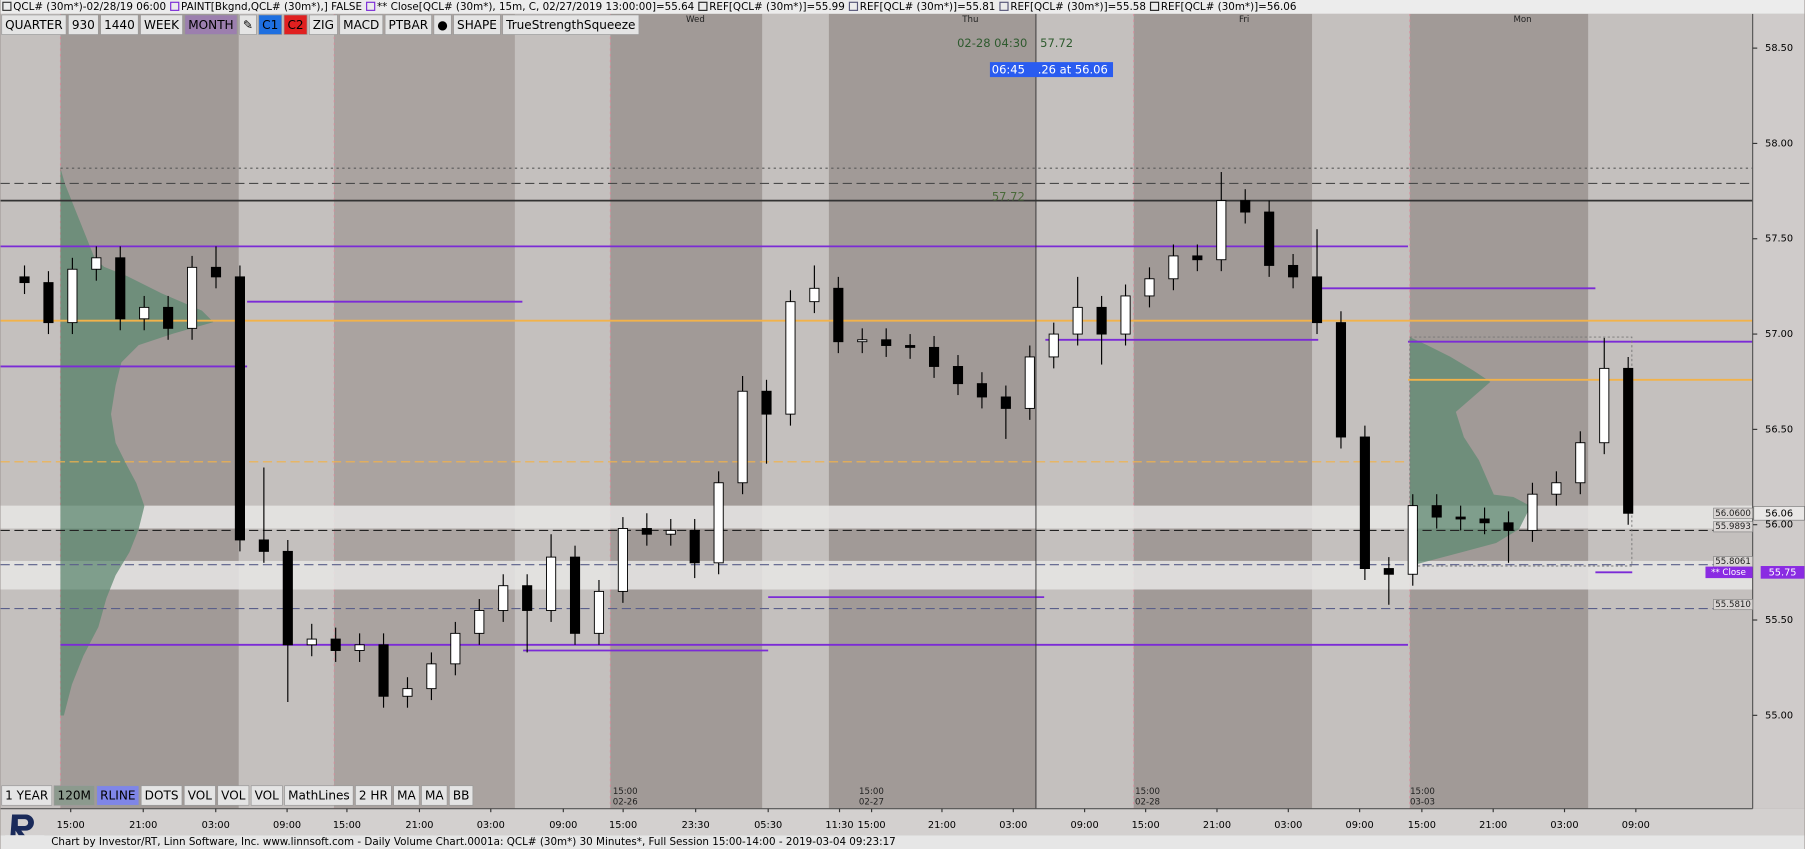  What do you see at coordinates (695, 20) in the screenshot?
I see `day-label: Wed` at bounding box center [695, 20].